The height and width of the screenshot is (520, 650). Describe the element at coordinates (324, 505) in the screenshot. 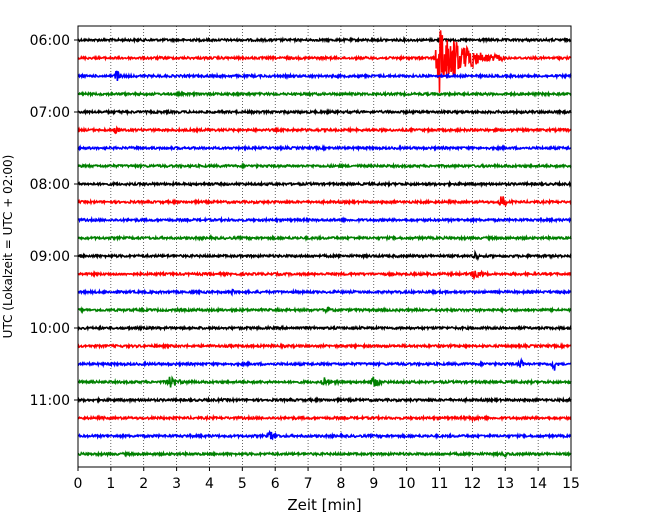

I see `x-axis-label: Zeit [min]` at that location.